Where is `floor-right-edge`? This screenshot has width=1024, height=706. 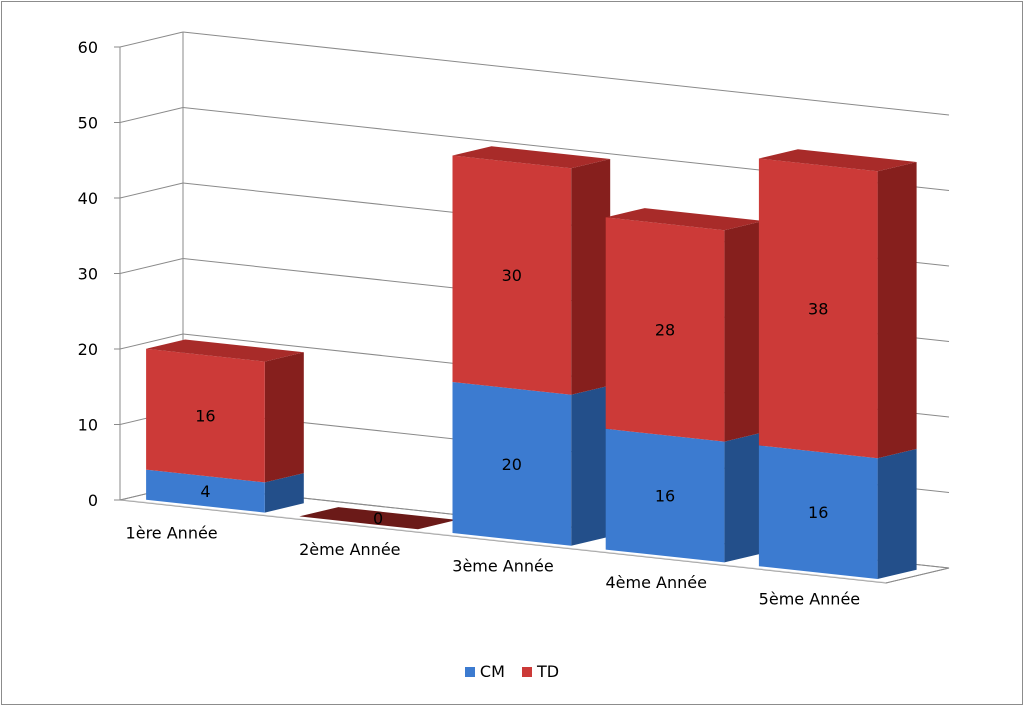 floor-right-edge is located at coordinates (917, 575).